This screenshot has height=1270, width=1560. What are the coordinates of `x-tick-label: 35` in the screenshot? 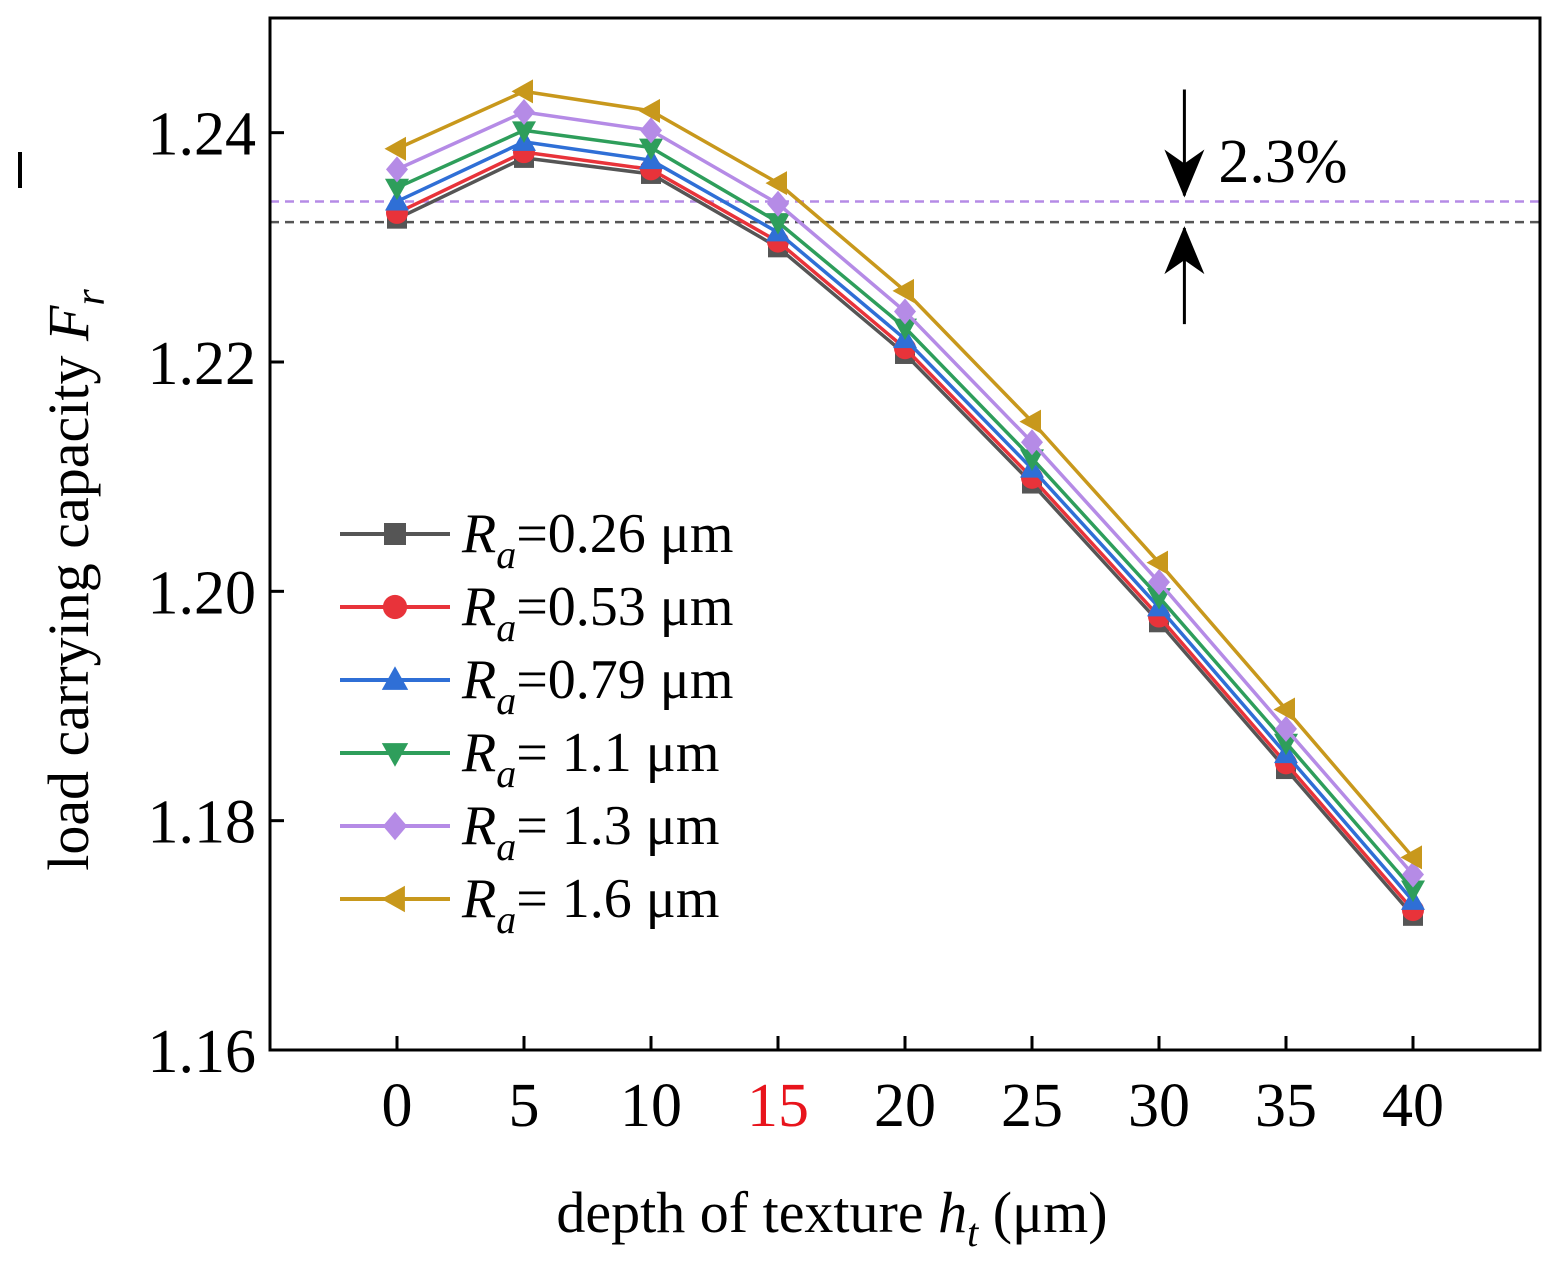 It's located at (1286, 1106).